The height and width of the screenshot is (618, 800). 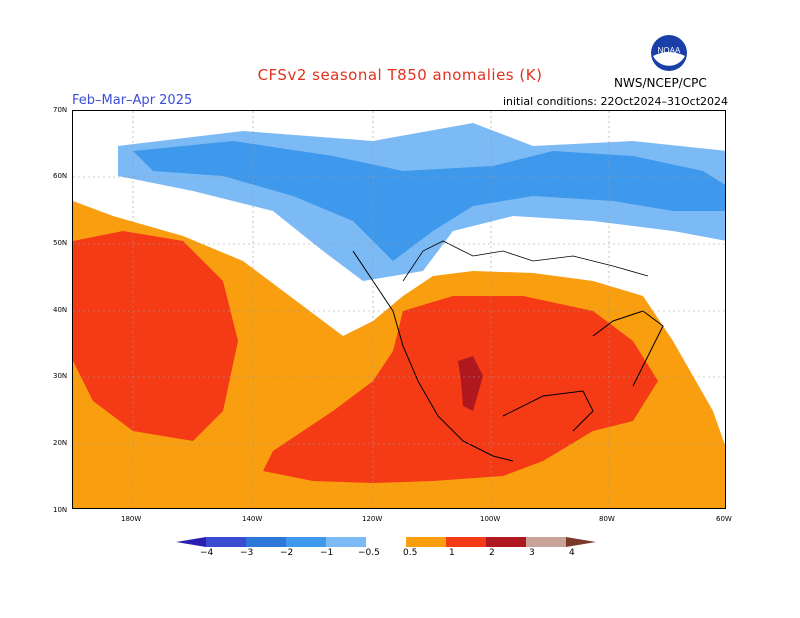 I want to click on lat-label-40n: 40N, so click(x=60, y=310).